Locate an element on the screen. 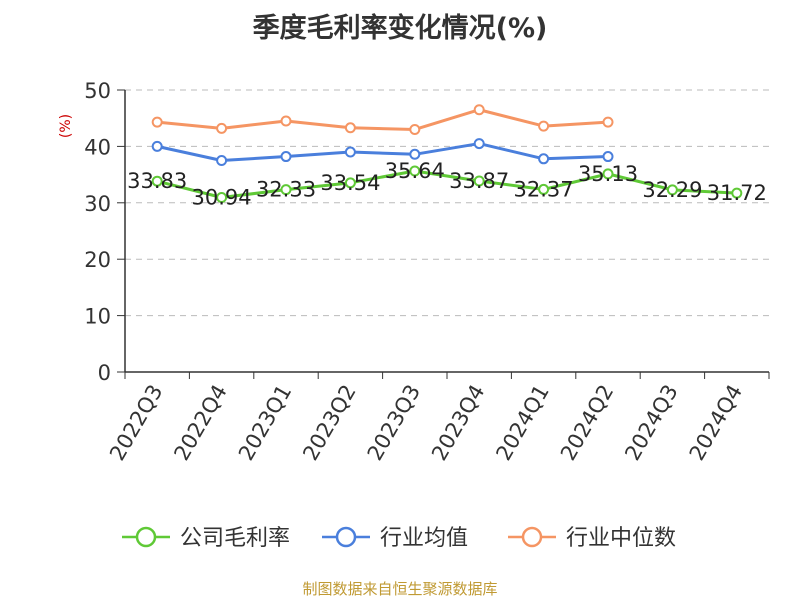 Image resolution: width=800 pixels, height=600 pixels. legend-item-2: 行业中位数 is located at coordinates (592, 538).